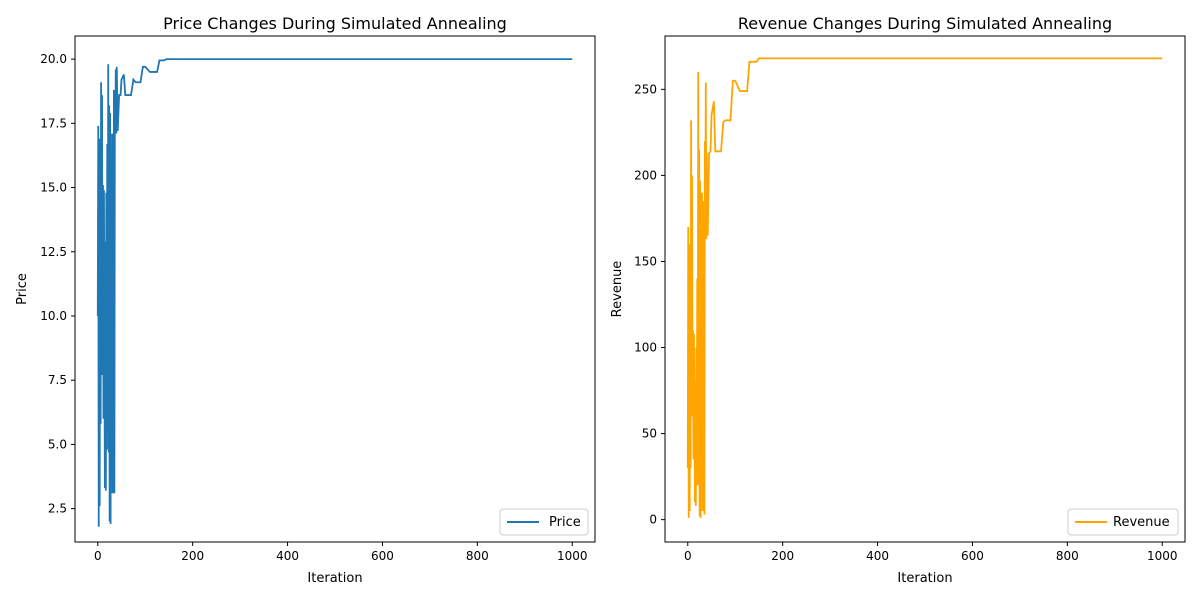 The height and width of the screenshot is (600, 1200). I want to click on price-y-tick-label: 12.5, so click(53, 252).